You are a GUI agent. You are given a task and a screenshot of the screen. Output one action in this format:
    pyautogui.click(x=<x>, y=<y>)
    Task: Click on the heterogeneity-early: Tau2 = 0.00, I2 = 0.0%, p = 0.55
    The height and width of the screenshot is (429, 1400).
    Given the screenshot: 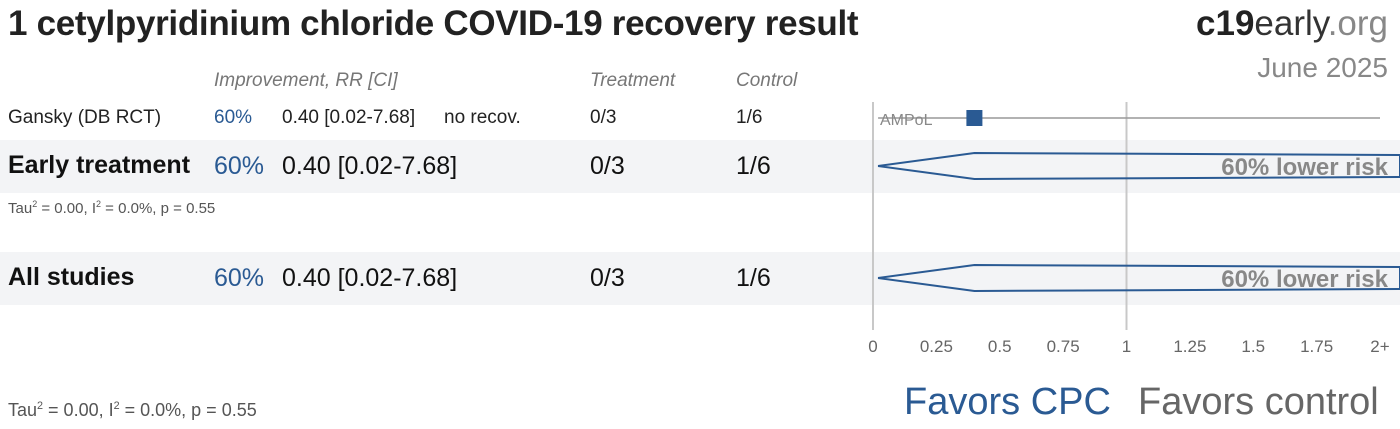 What is the action you would take?
    pyautogui.click(x=111, y=208)
    